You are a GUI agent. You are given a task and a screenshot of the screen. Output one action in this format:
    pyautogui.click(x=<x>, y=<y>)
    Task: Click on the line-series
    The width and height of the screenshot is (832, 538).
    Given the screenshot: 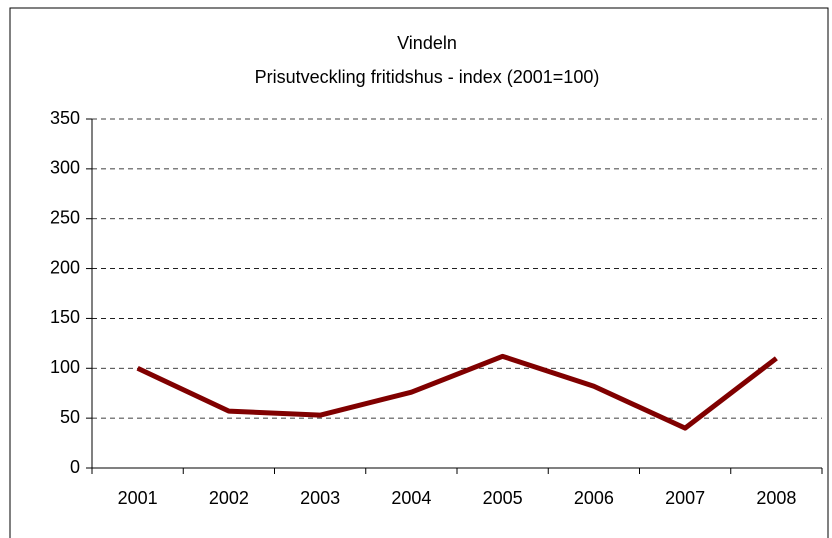 What is the action you would take?
    pyautogui.click(x=457, y=392)
    